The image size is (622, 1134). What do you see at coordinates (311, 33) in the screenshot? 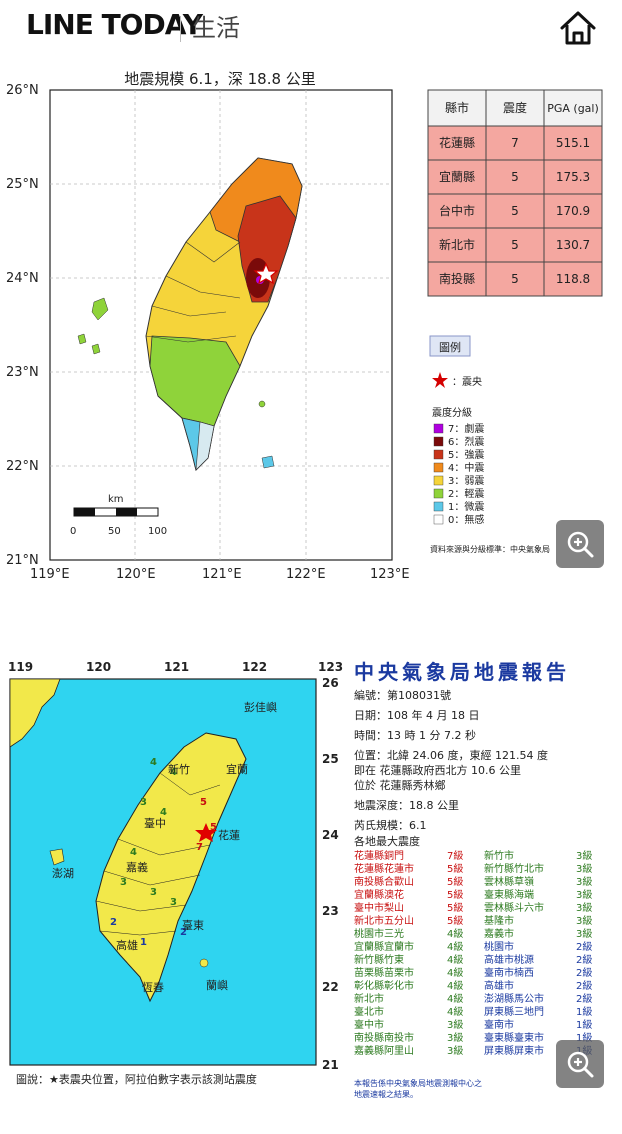
I see `top-bar: LINE TODAY 生活` at bounding box center [311, 33].